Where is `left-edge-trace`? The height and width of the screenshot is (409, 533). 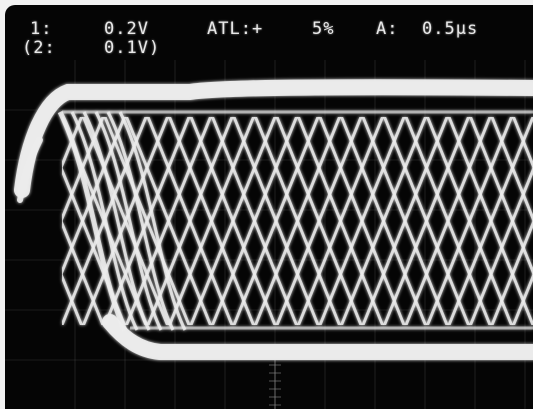 left-edge-trace is located at coordinates (30, 170).